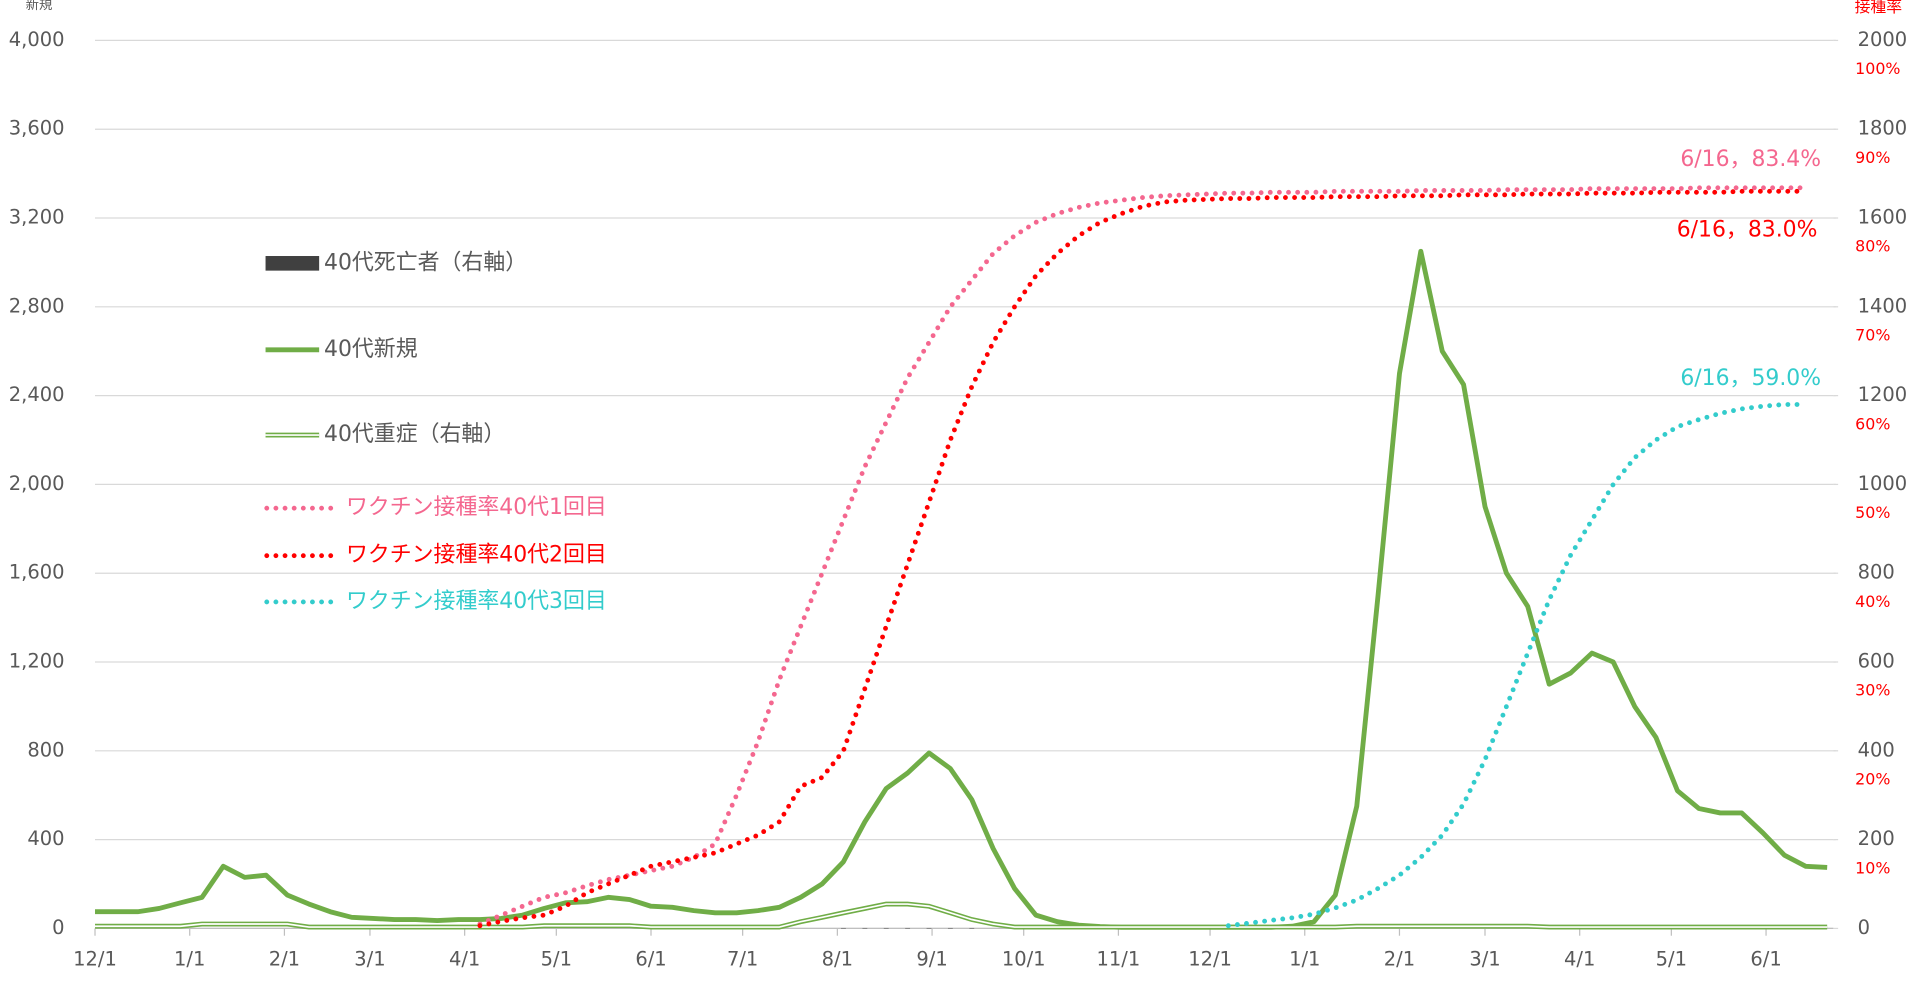  Describe the element at coordinates (1879, 8) in the screenshot. I see `y2-axis-title: 接種率` at that location.